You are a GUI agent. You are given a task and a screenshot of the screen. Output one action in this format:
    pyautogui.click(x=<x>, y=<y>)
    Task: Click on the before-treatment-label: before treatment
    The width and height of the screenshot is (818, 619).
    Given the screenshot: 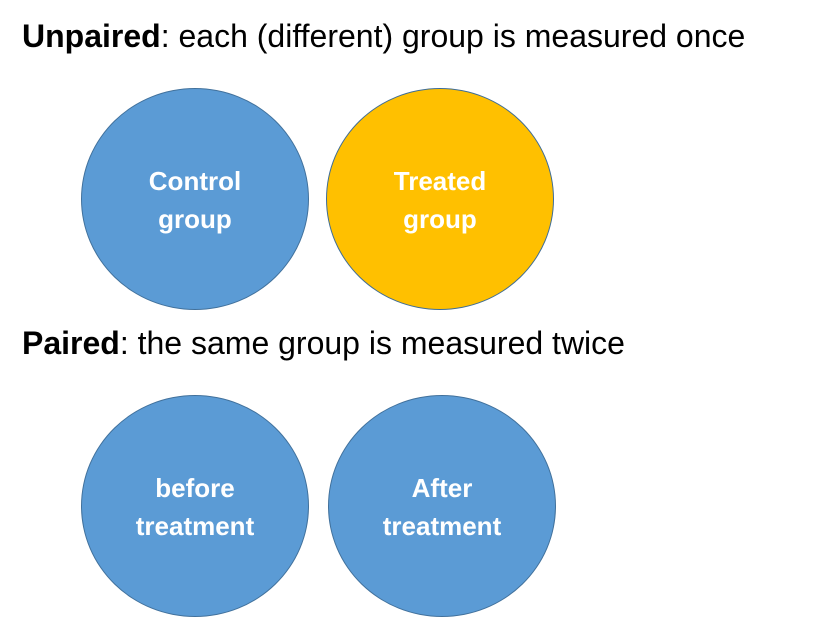 What is the action you would take?
    pyautogui.click(x=195, y=507)
    